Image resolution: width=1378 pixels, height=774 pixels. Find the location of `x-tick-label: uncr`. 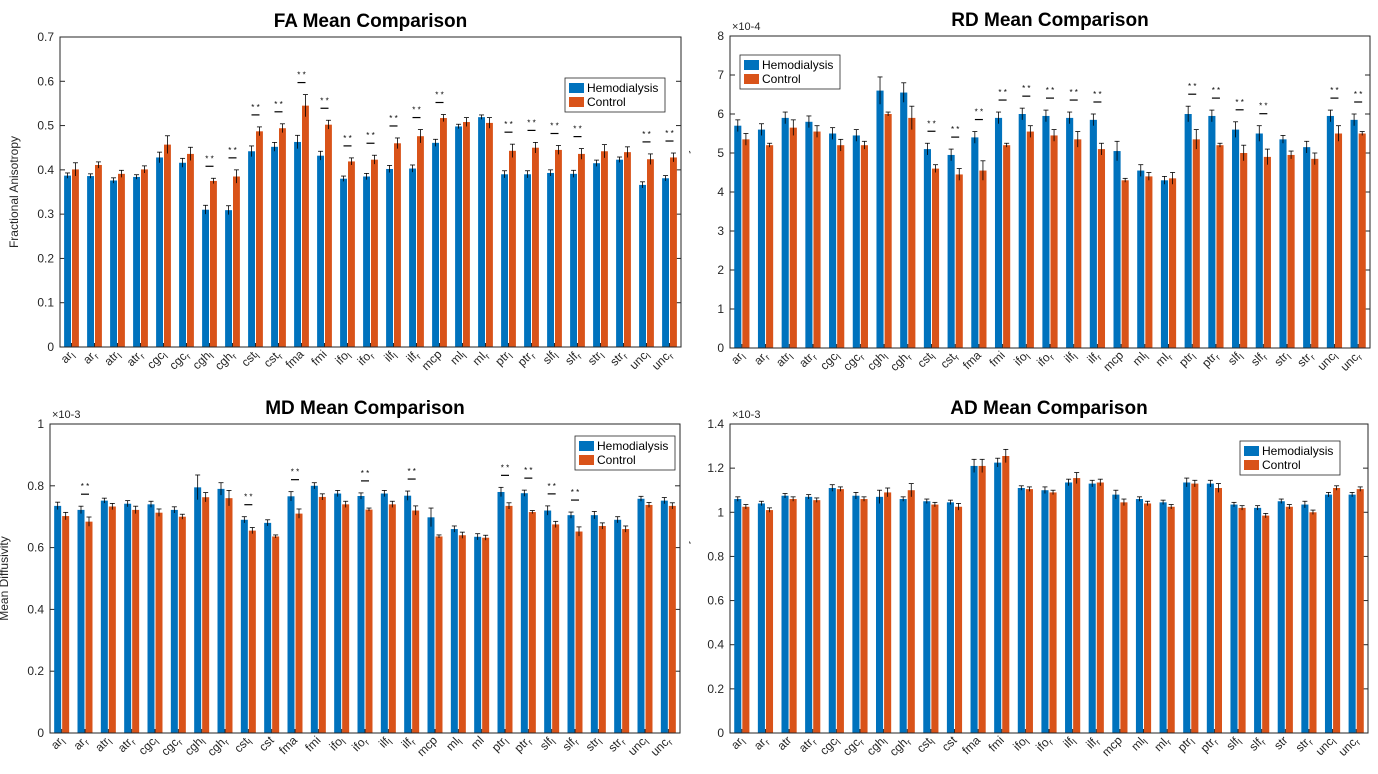

x-tick-label: uncr is located at coordinates (1351, 361).